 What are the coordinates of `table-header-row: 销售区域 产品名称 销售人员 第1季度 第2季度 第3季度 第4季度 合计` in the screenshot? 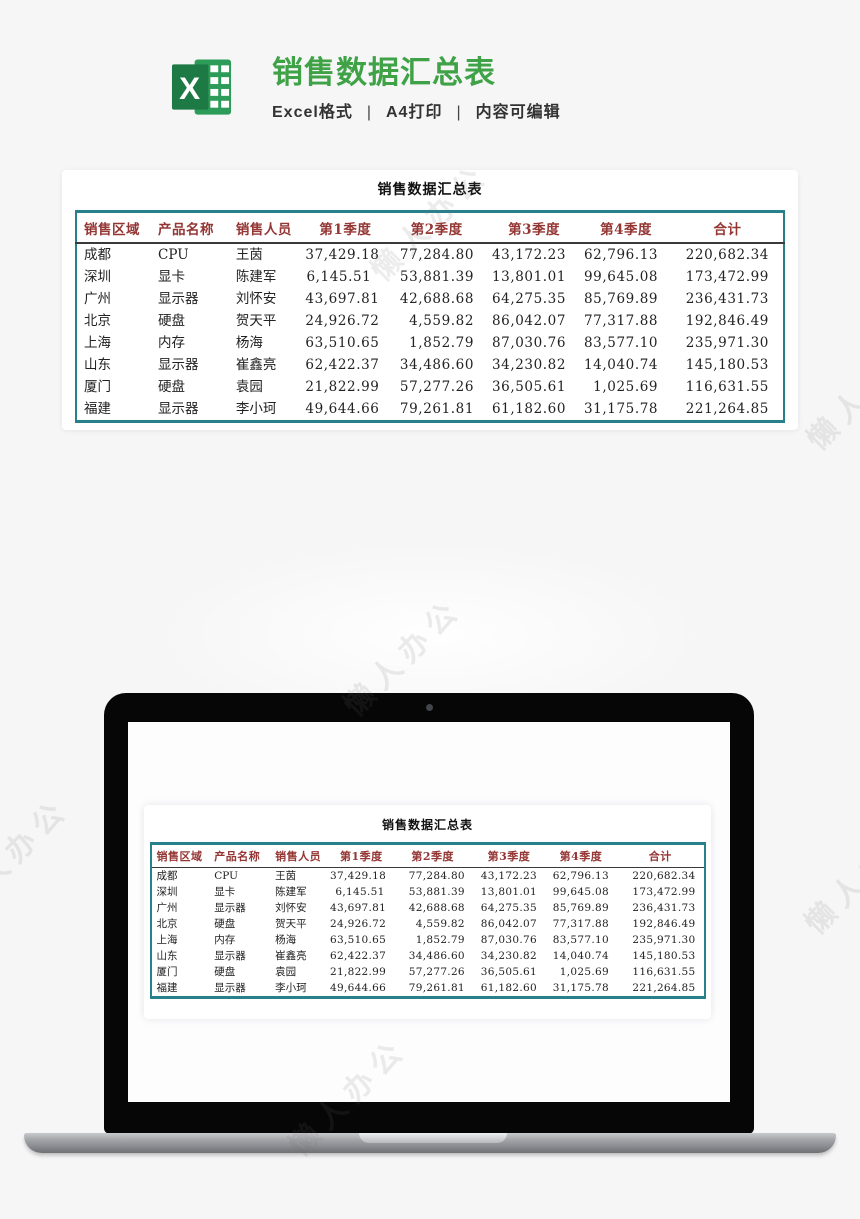 It's located at (427, 855).